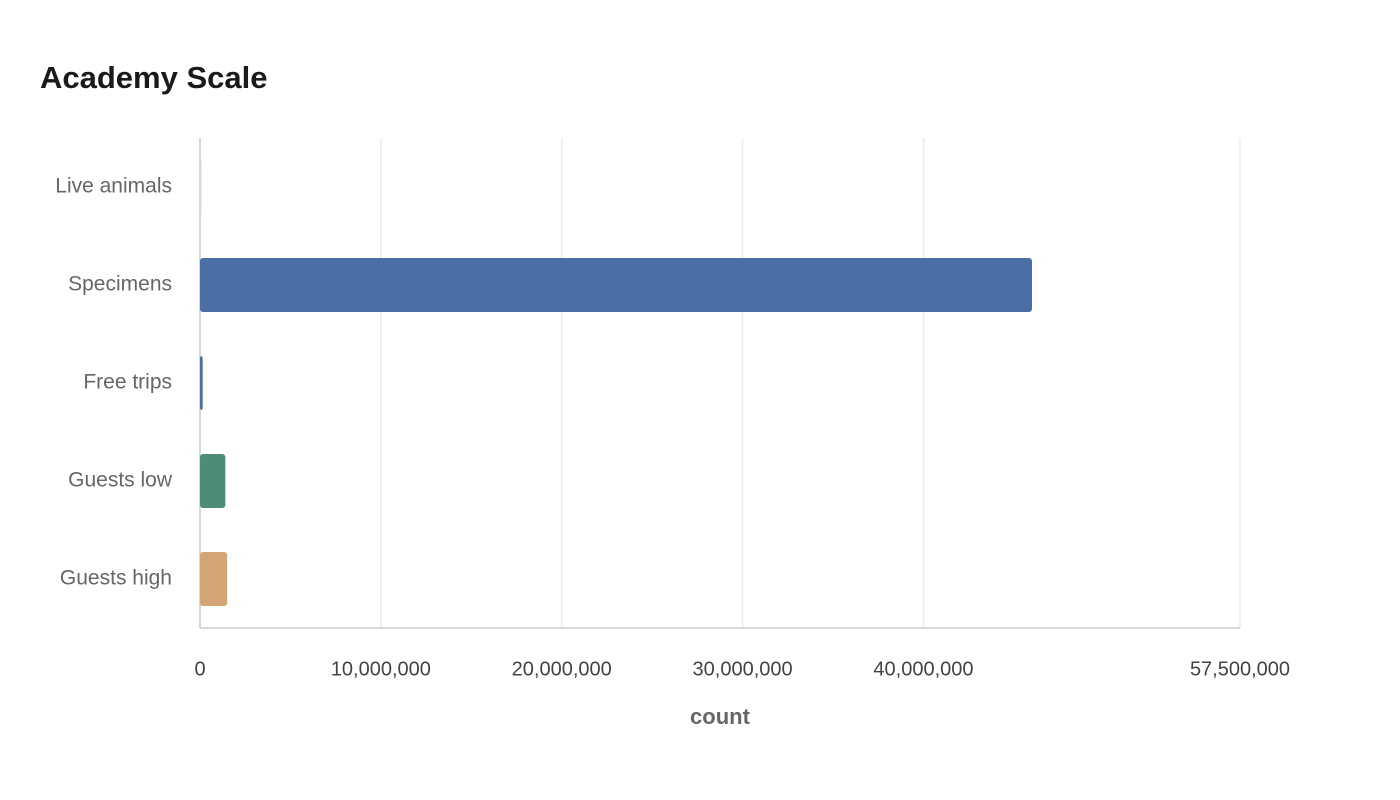 The image size is (1400, 800). Describe the element at coordinates (1240, 669) in the screenshot. I see `x-tick-label: 57,500,000` at that location.